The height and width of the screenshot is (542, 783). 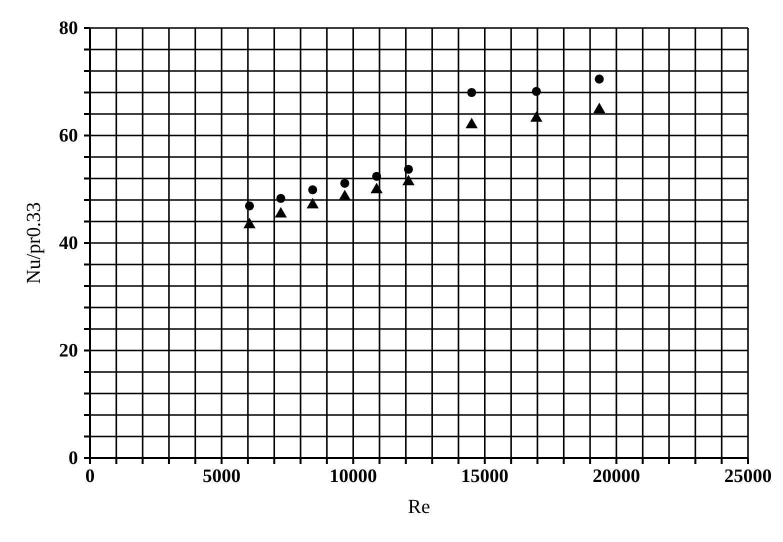 I want to click on x-tick-label: 15000, so click(x=485, y=476).